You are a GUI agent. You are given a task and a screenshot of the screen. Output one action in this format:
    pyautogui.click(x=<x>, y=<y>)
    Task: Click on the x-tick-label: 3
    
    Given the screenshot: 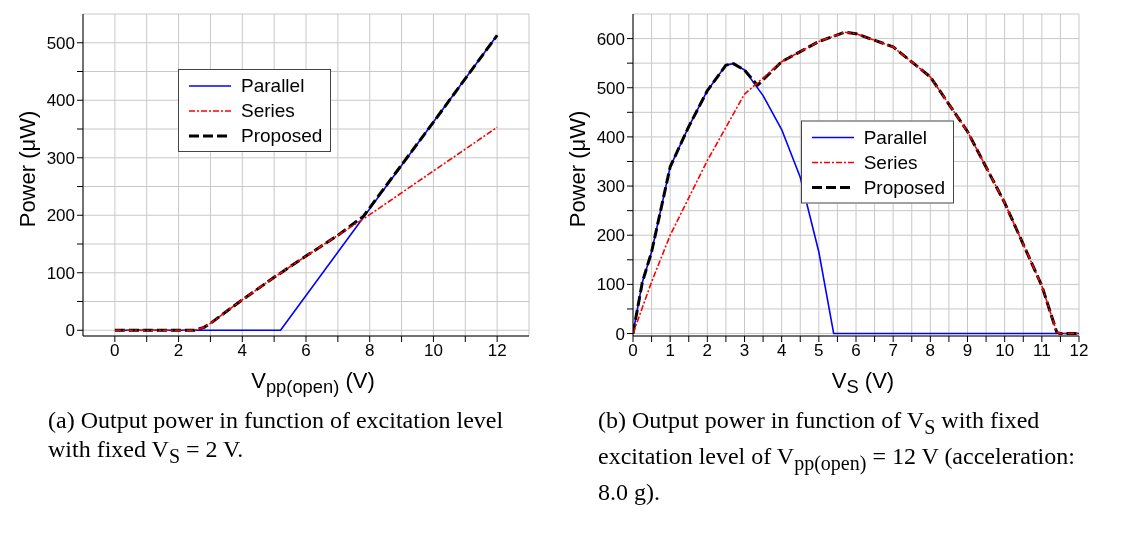 What is the action you would take?
    pyautogui.click(x=744, y=351)
    